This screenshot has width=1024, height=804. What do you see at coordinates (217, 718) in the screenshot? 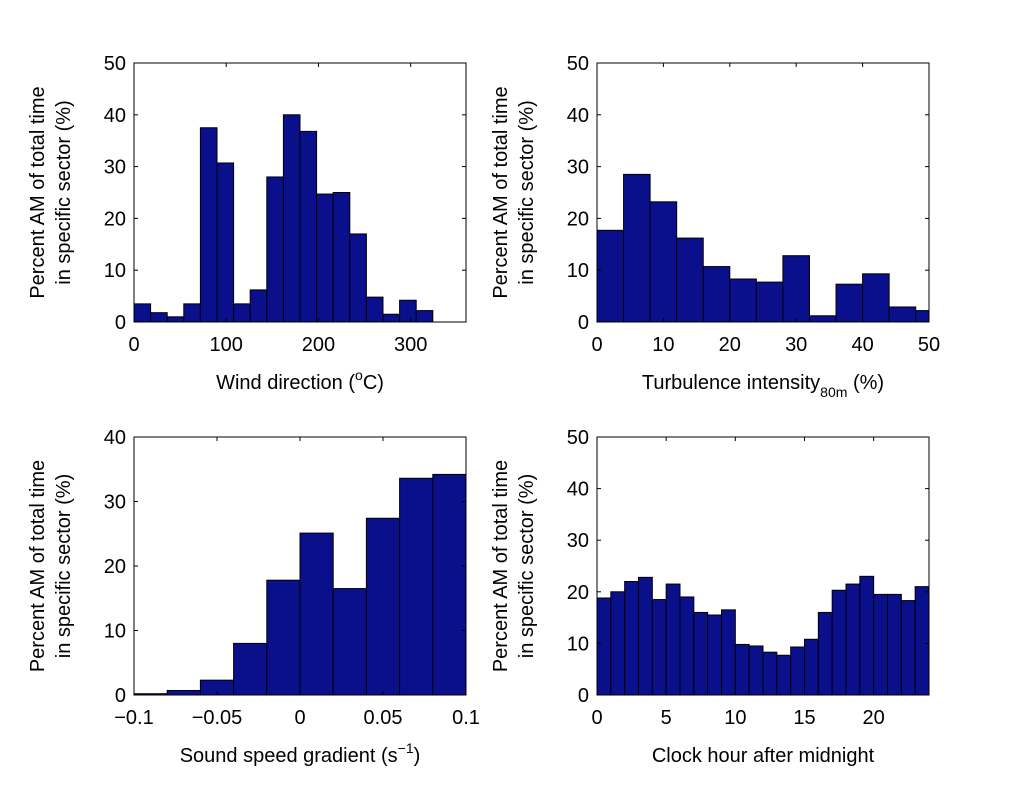
I see `x-tick-label: −0.05` at bounding box center [217, 718].